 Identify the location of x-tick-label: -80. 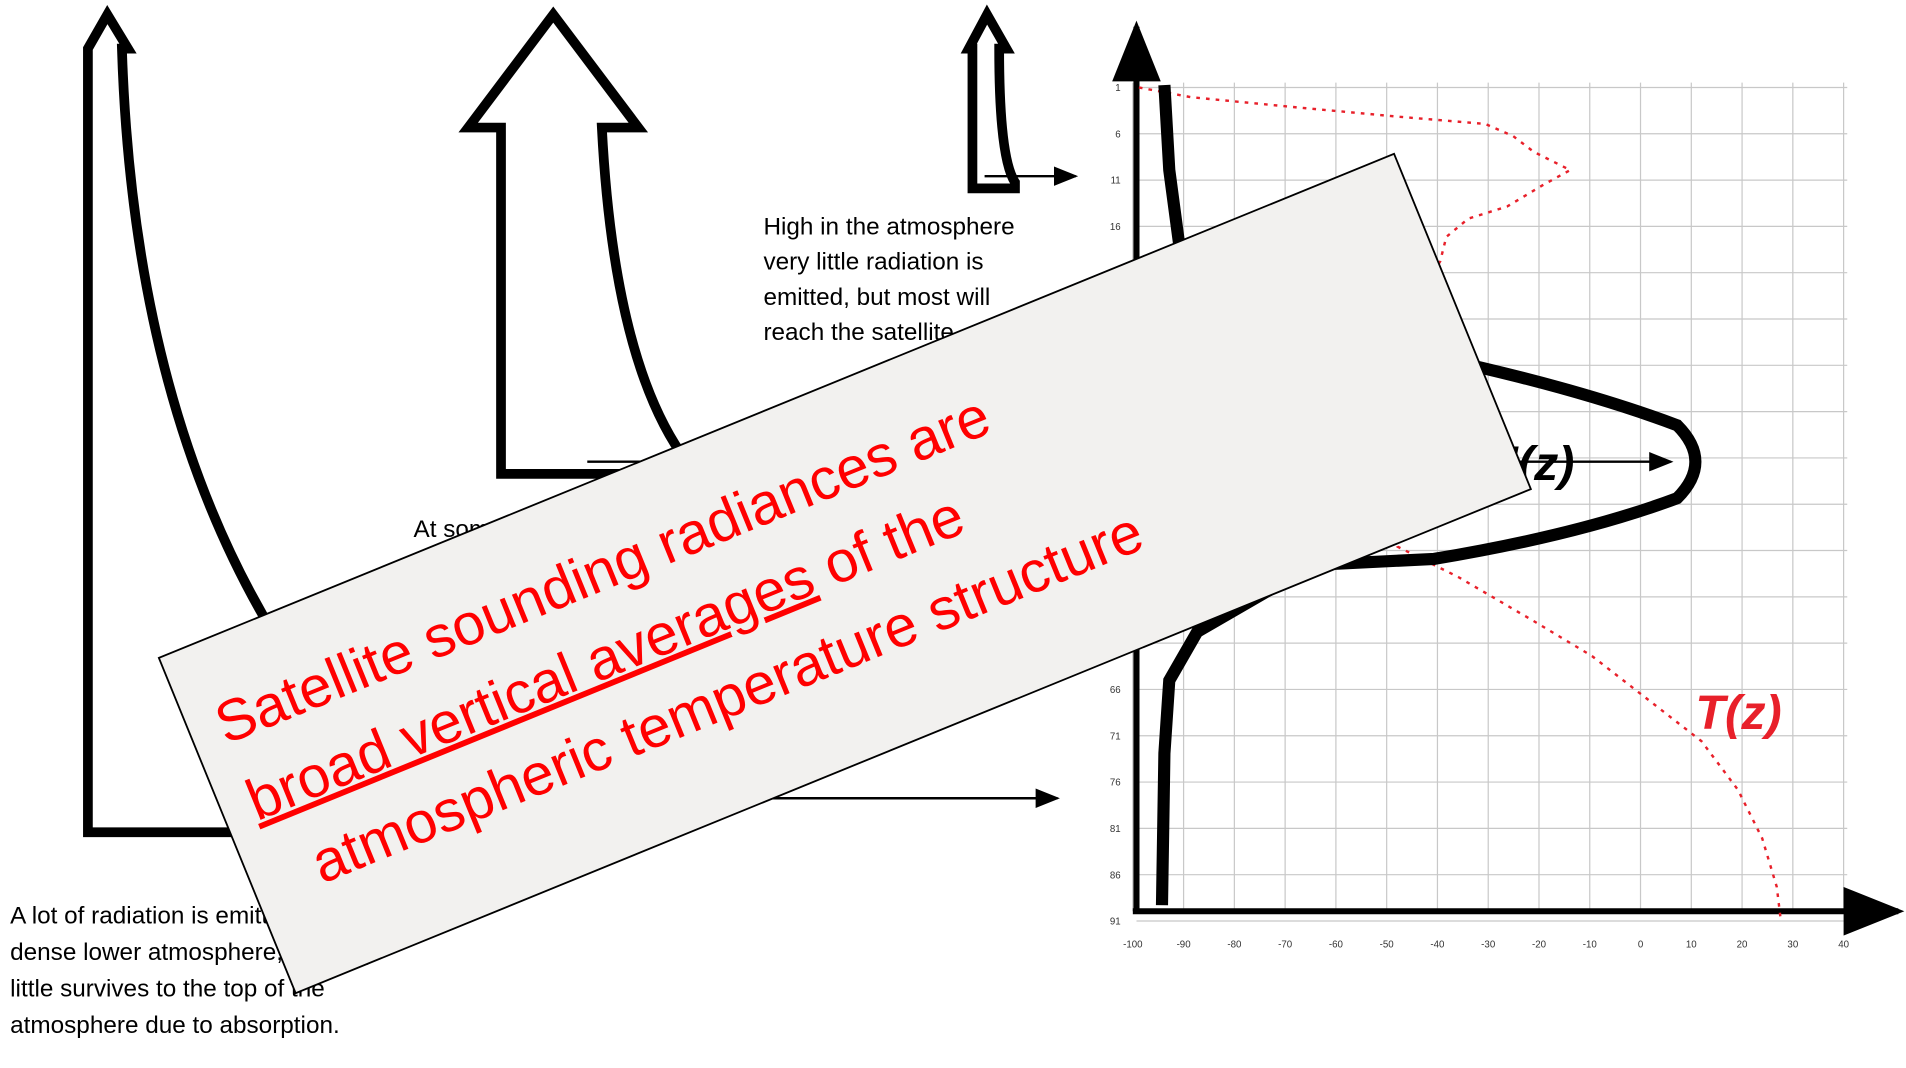
(1234, 945).